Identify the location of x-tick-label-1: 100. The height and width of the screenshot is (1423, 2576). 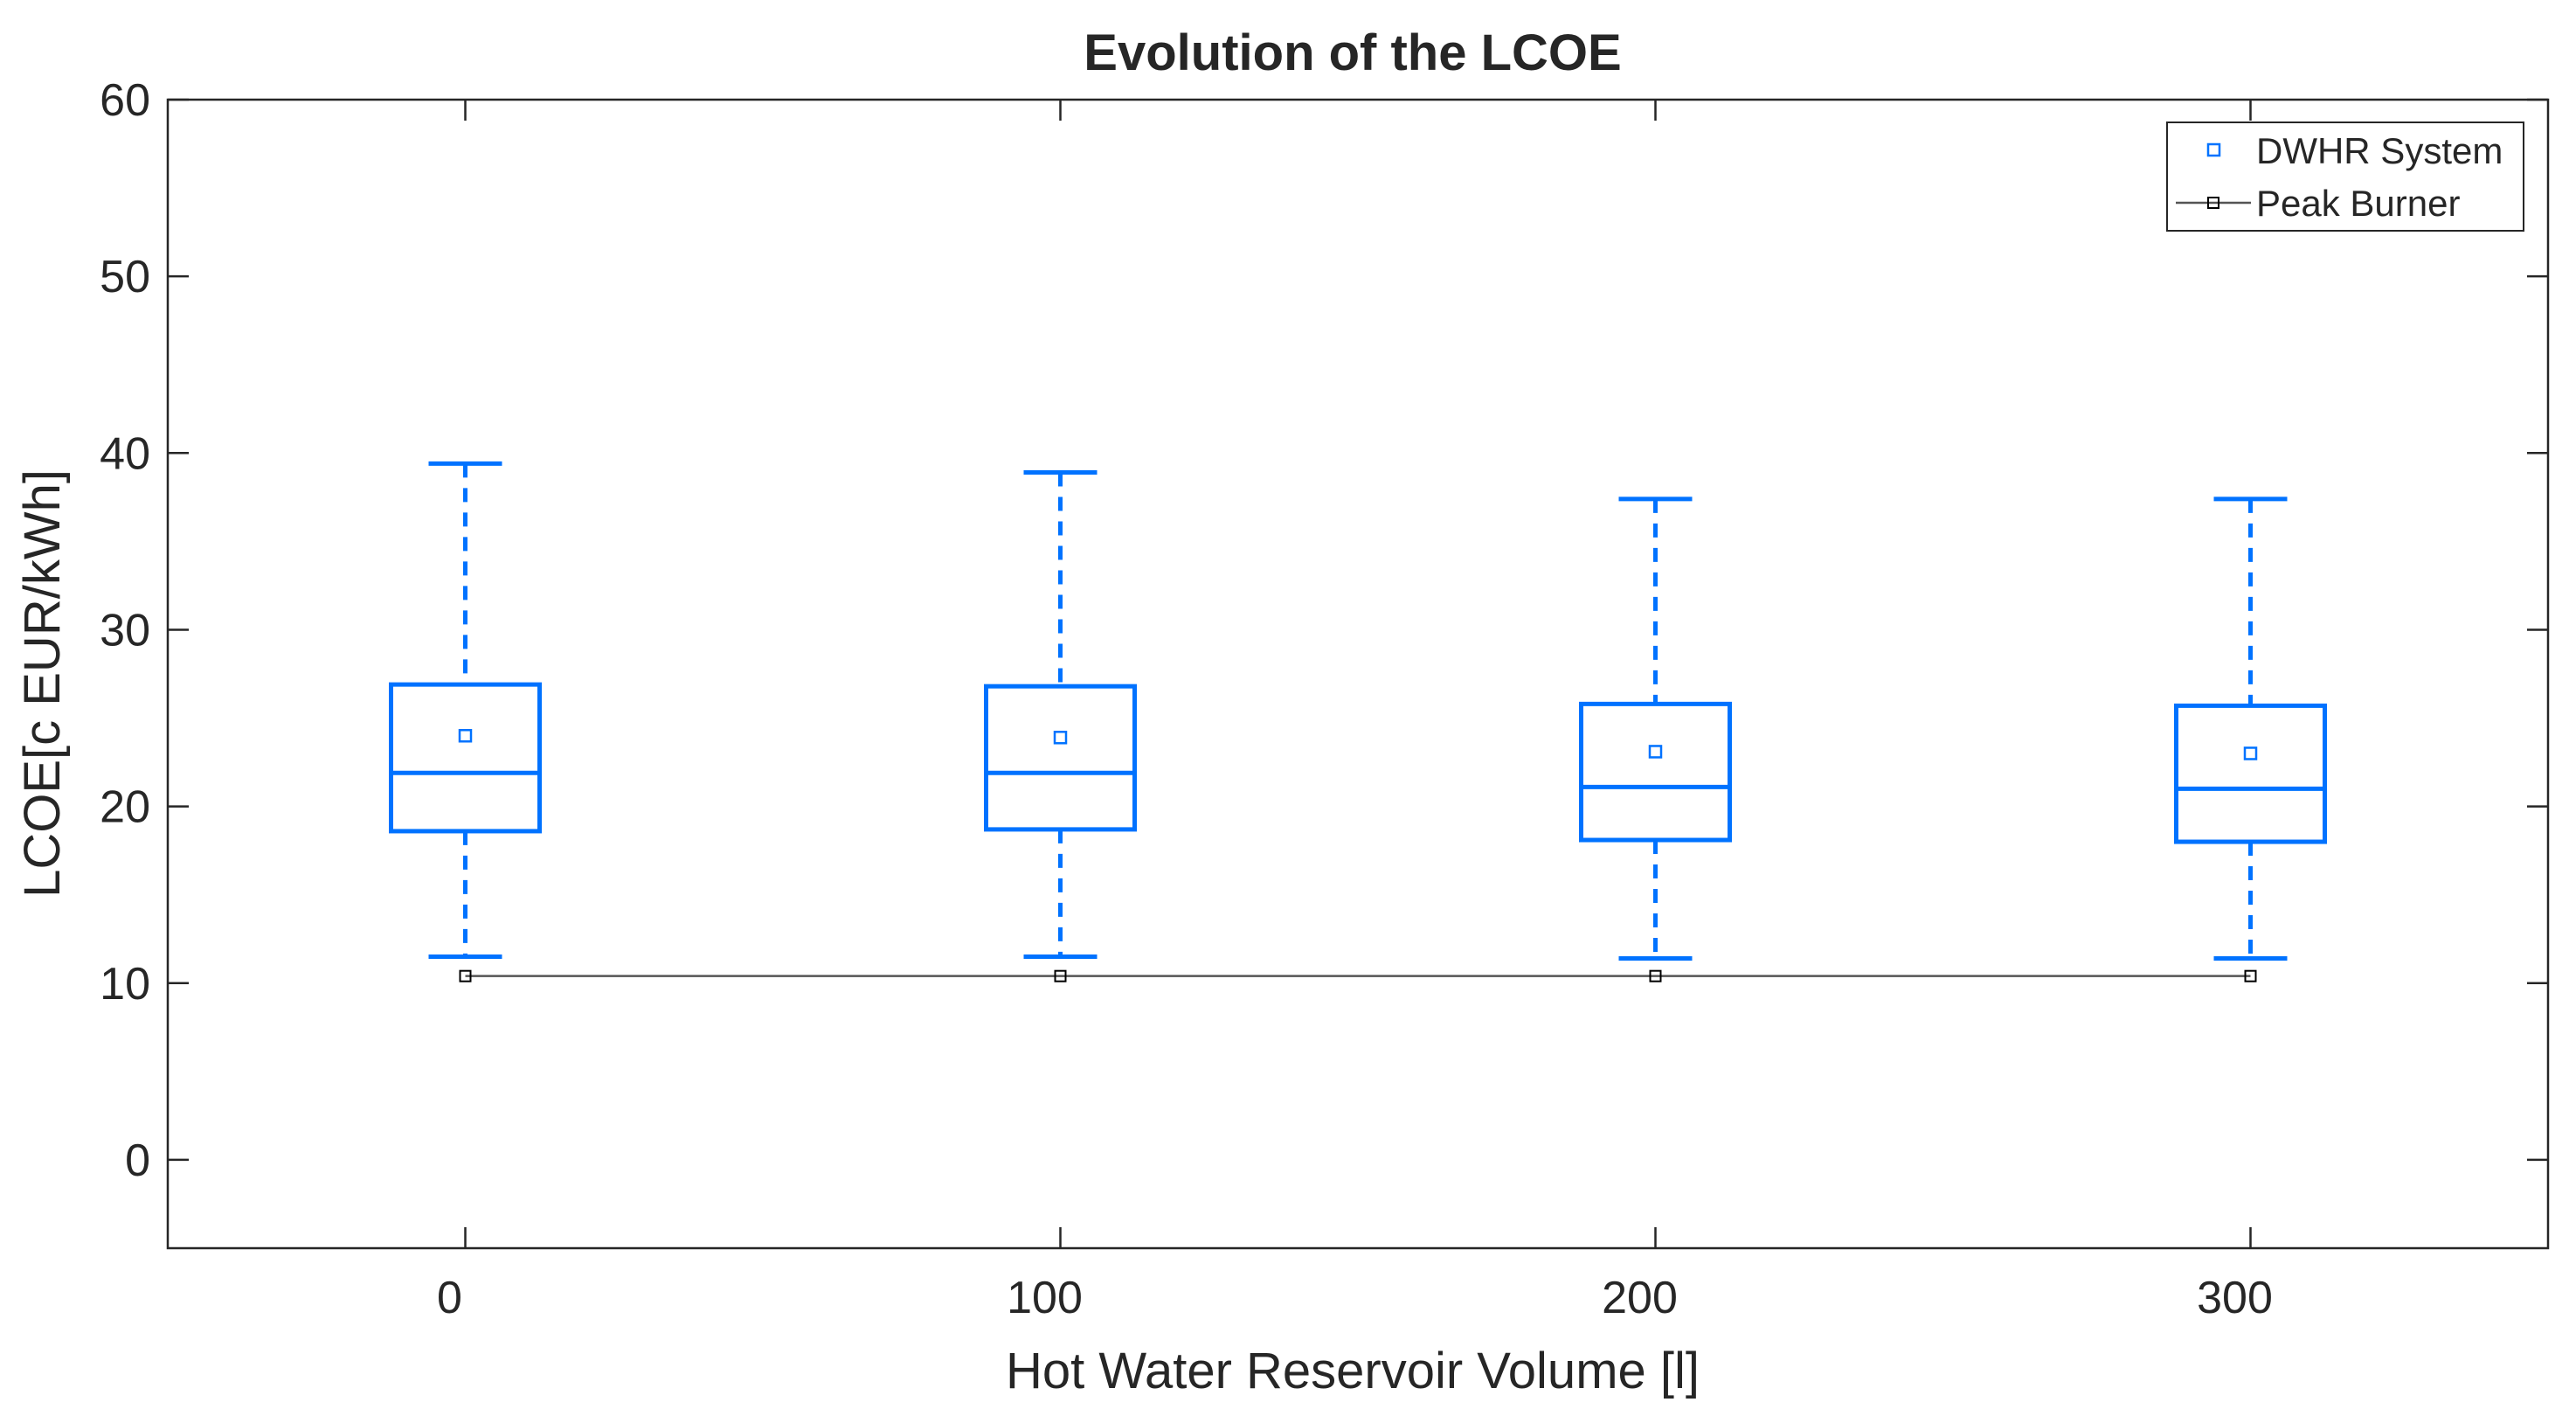
(1045, 1298).